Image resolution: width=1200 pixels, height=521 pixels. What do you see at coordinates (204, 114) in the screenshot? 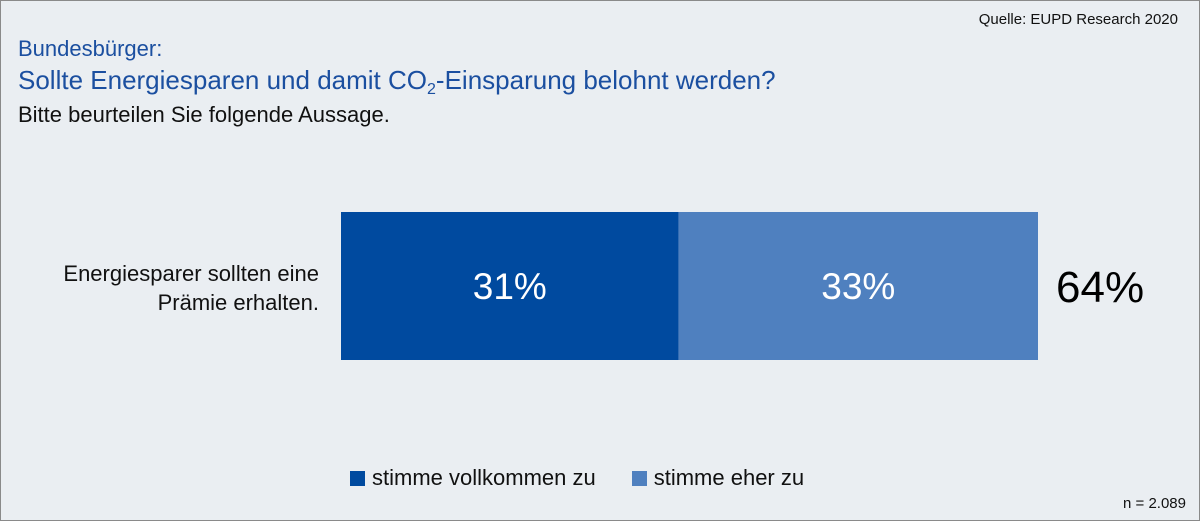
I see `chart-subtitle: Bitte beurteilen Sie folgende Aussage.` at bounding box center [204, 114].